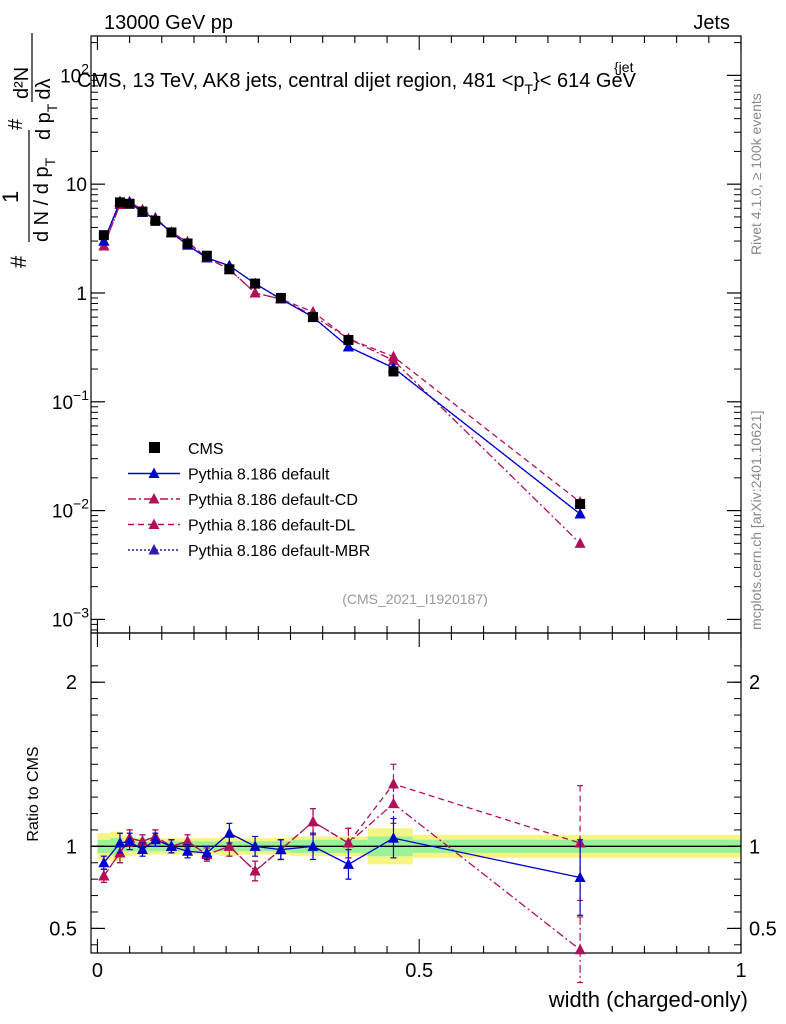  Describe the element at coordinates (70, 509) in the screenshot. I see `main-y-tick-label: 10⁻²` at that location.